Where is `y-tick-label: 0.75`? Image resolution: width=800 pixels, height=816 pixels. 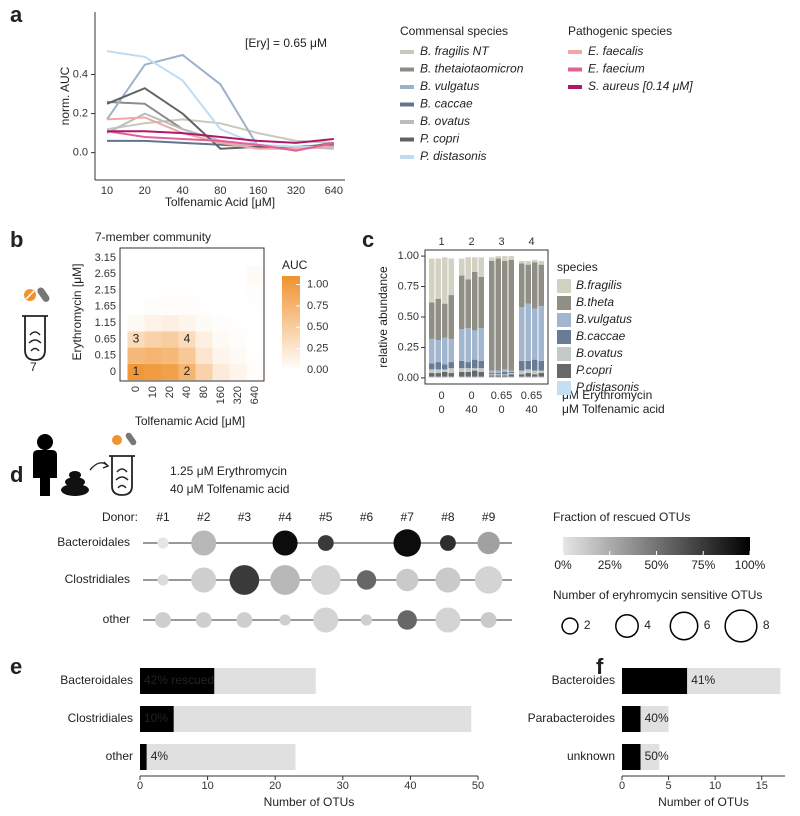 y-tick-label: 0.75 is located at coordinates (408, 286).